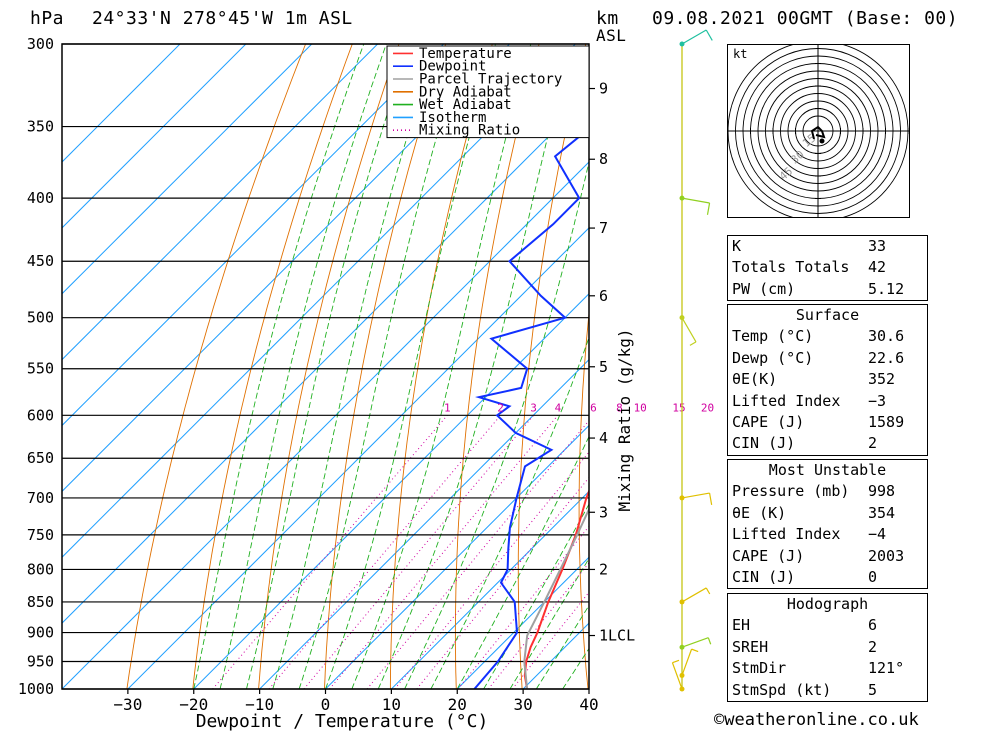 The width and height of the screenshot is (1000, 733). What do you see at coordinates (805, 443) in the screenshot?
I see `surface-cin-row: CIN (J) 2` at bounding box center [805, 443].